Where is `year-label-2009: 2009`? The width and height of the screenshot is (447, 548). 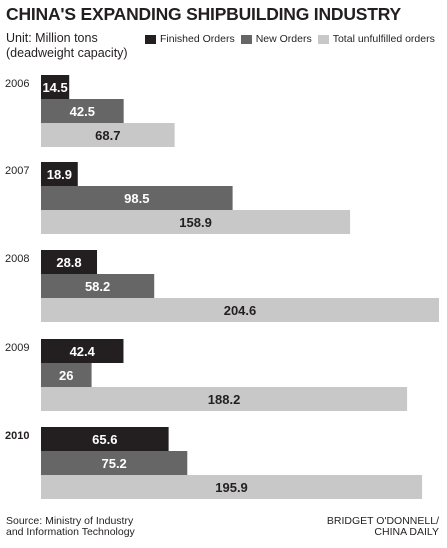
year-label-2009: 2009 is located at coordinates (17, 348).